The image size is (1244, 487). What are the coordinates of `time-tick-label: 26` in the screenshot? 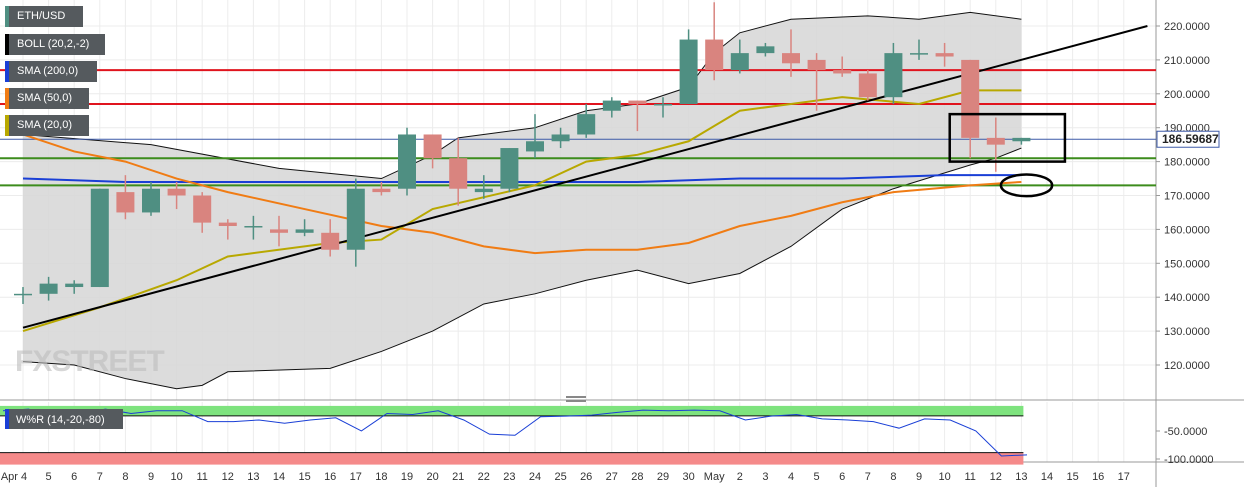 It's located at (586, 477).